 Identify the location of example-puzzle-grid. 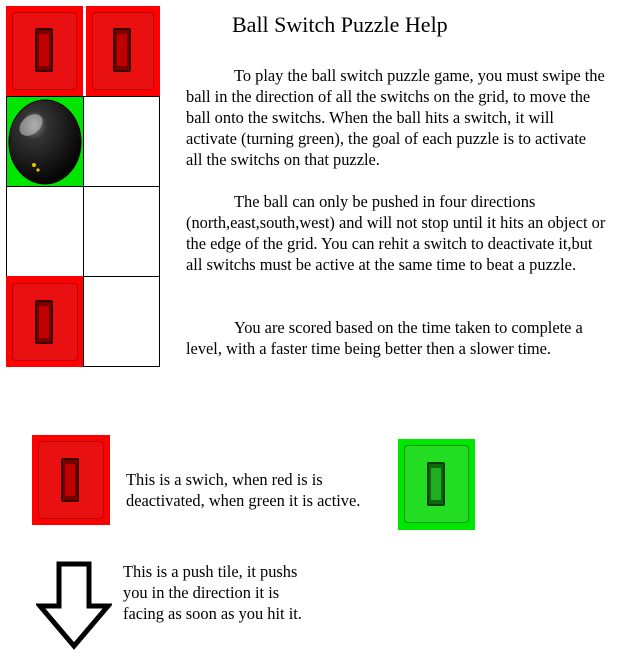
(83, 186).